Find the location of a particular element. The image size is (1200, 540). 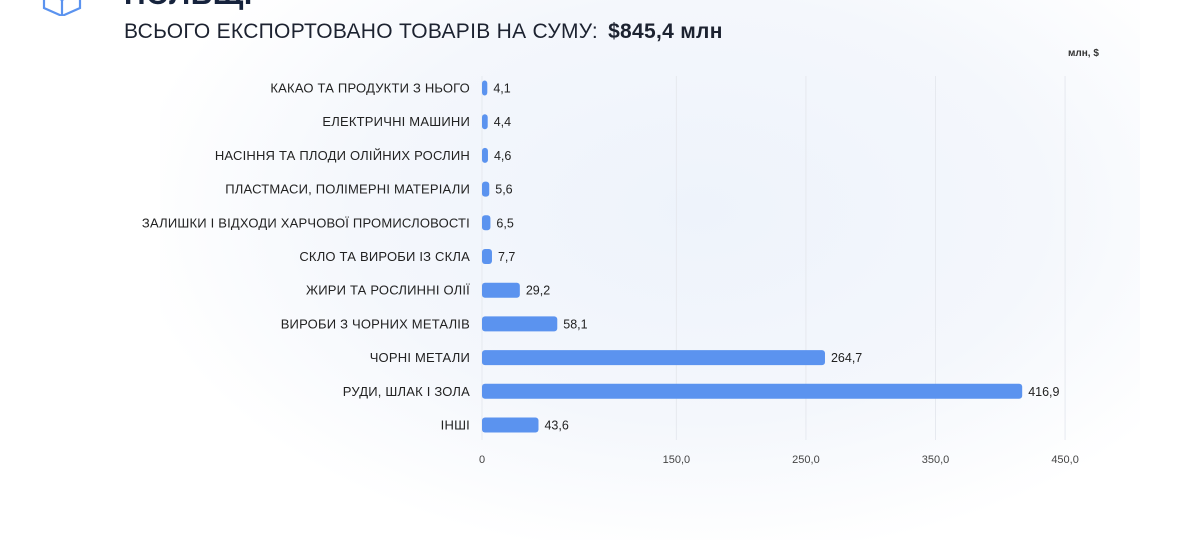

unit-label: млн, $ is located at coordinates (1083, 53).